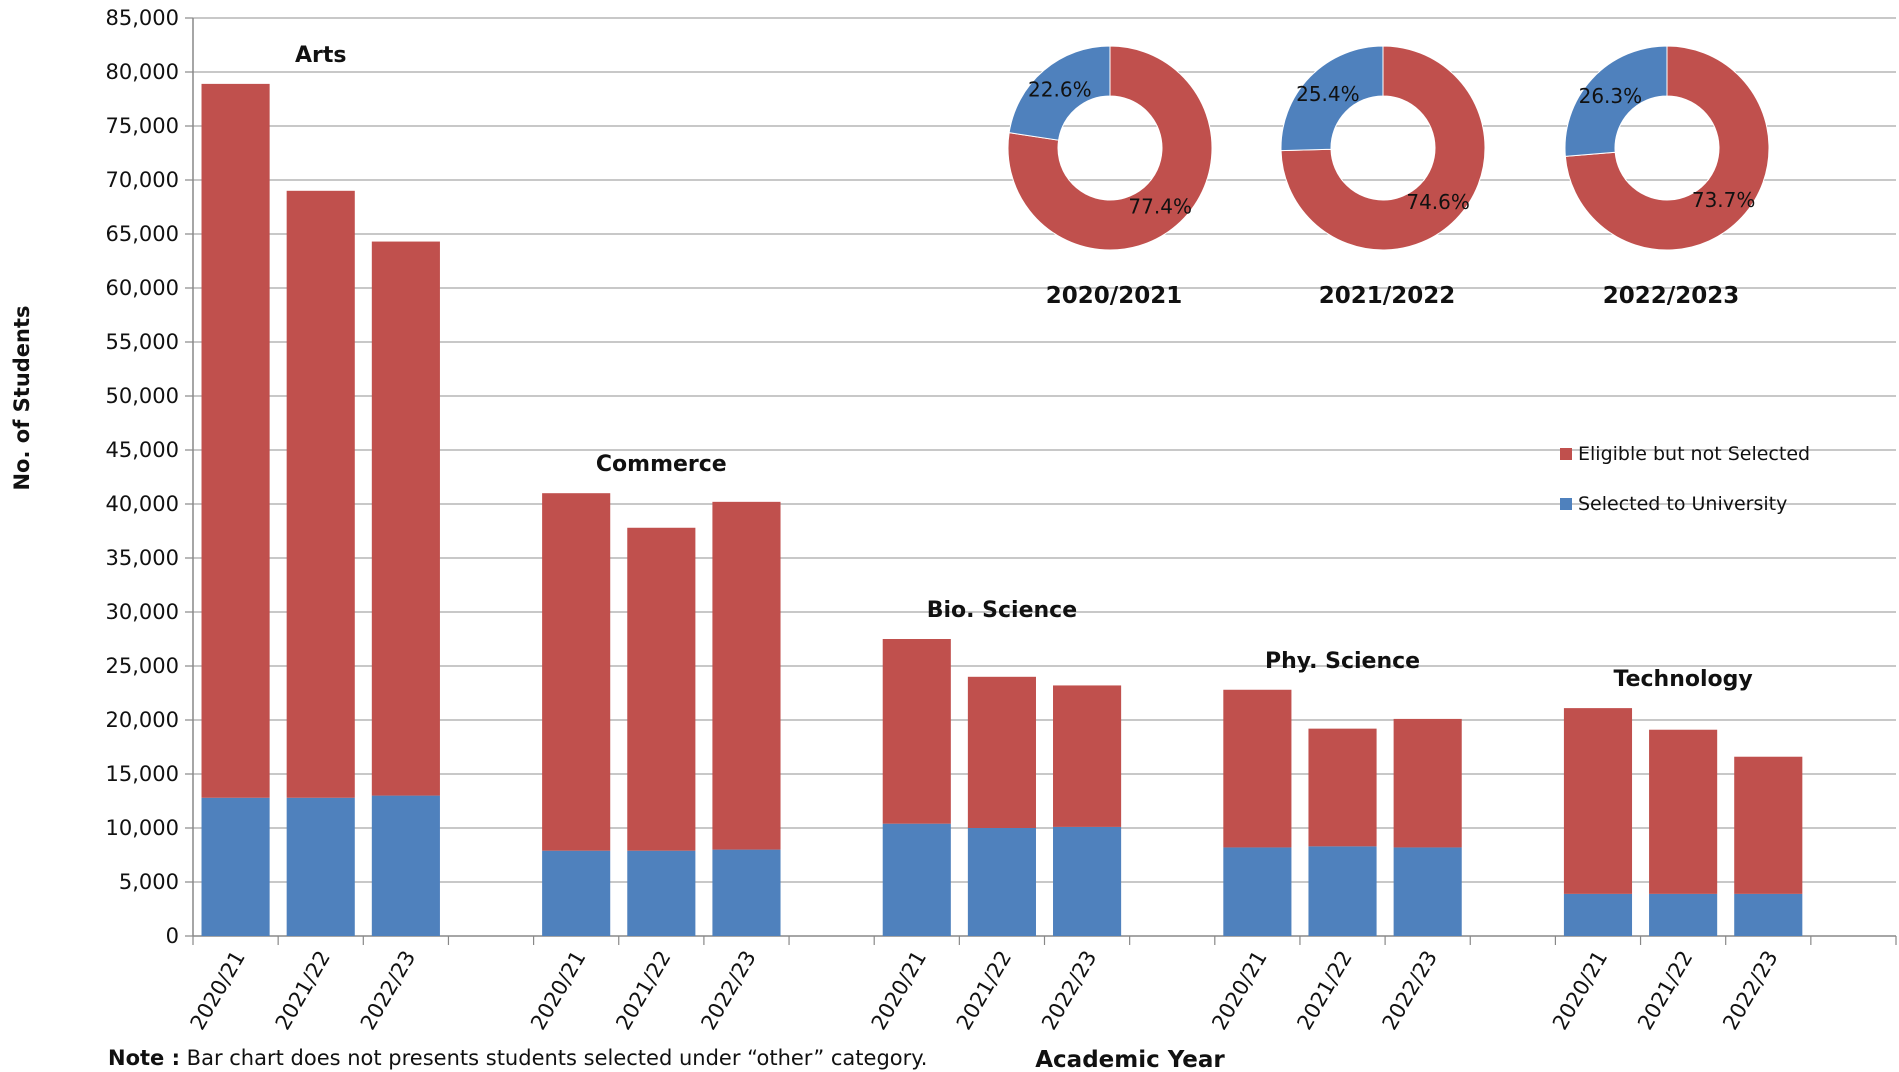  Describe the element at coordinates (142, 666) in the screenshot. I see `y-tick-label: 25,000` at that location.